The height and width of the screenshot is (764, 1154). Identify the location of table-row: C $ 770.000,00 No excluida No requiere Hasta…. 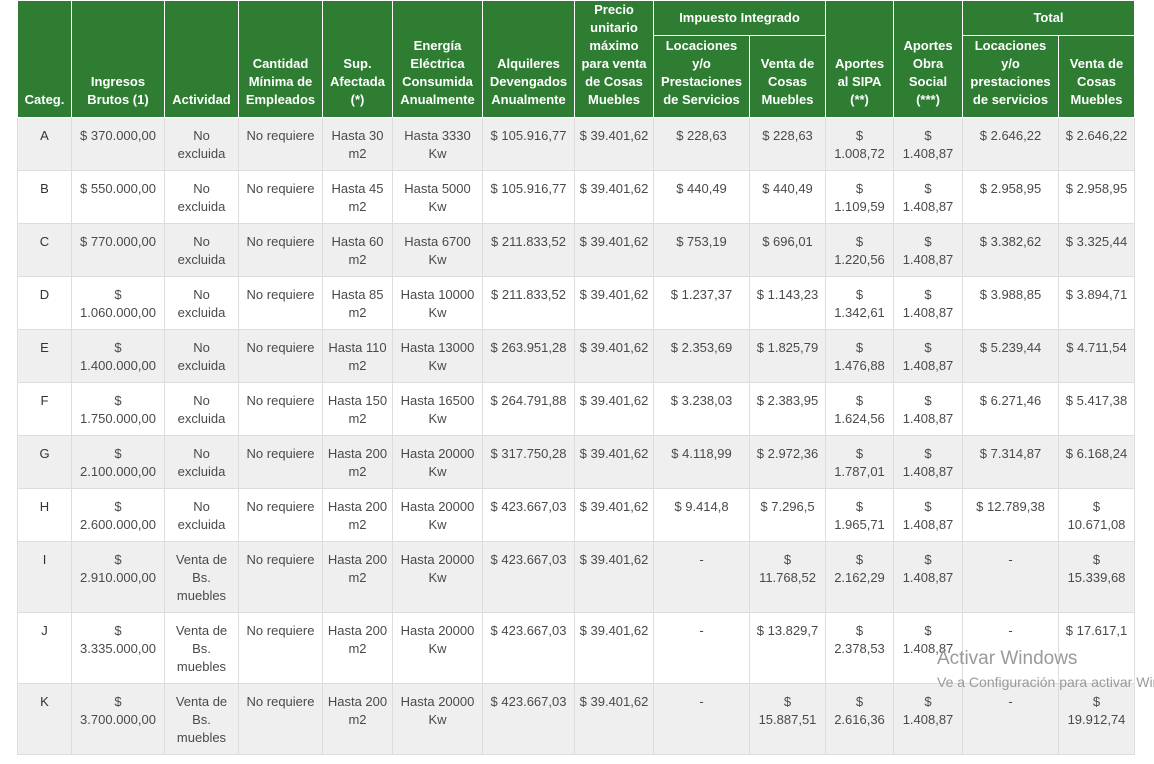
(576, 250).